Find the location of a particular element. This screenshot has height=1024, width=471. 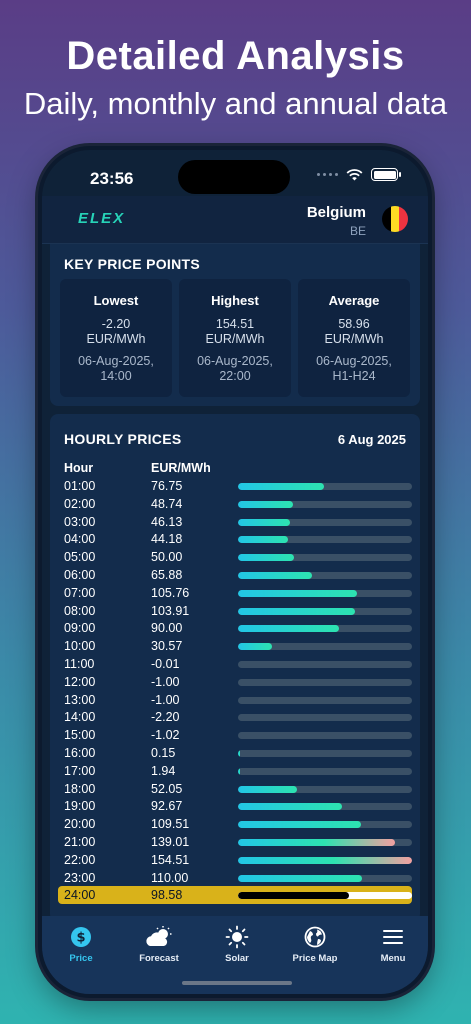

cellular-signal-icon is located at coordinates (327, 174).